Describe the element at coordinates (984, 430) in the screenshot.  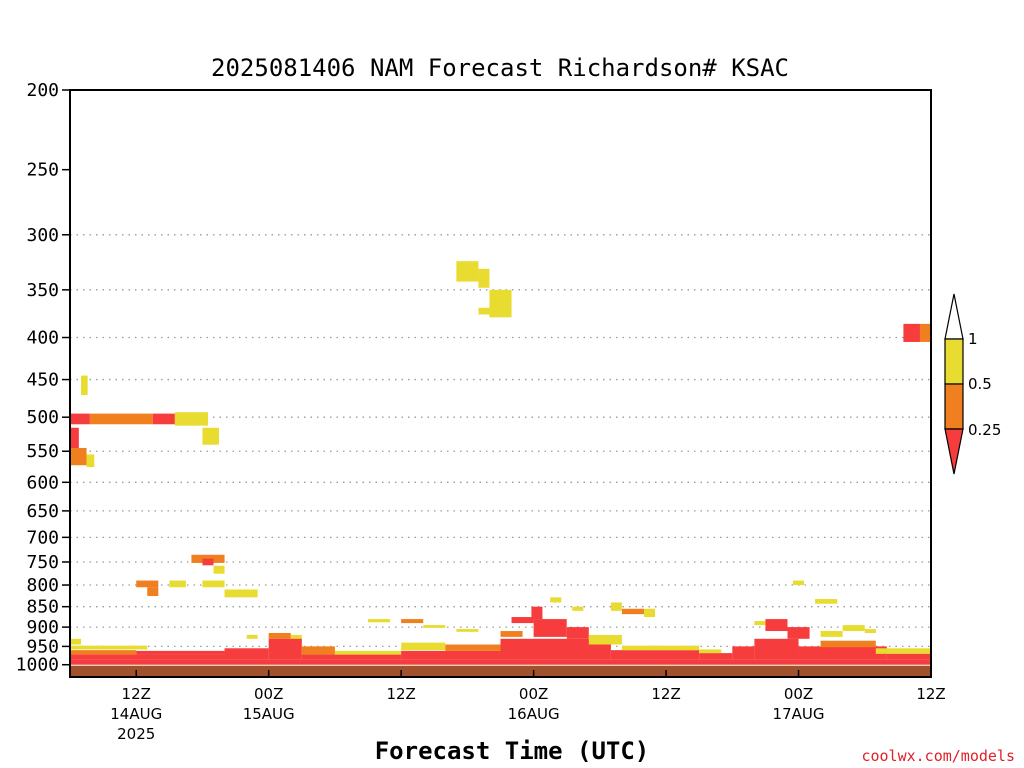
I see `legend-level-label: 0.25` at that location.